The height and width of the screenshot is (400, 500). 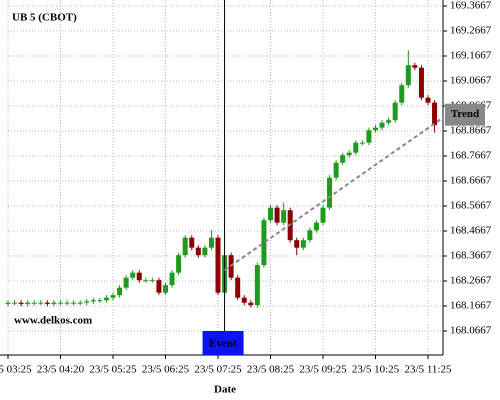 What do you see at coordinates (471, 181) in the screenshot?
I see `y-tick-label: 168.6667` at bounding box center [471, 181].